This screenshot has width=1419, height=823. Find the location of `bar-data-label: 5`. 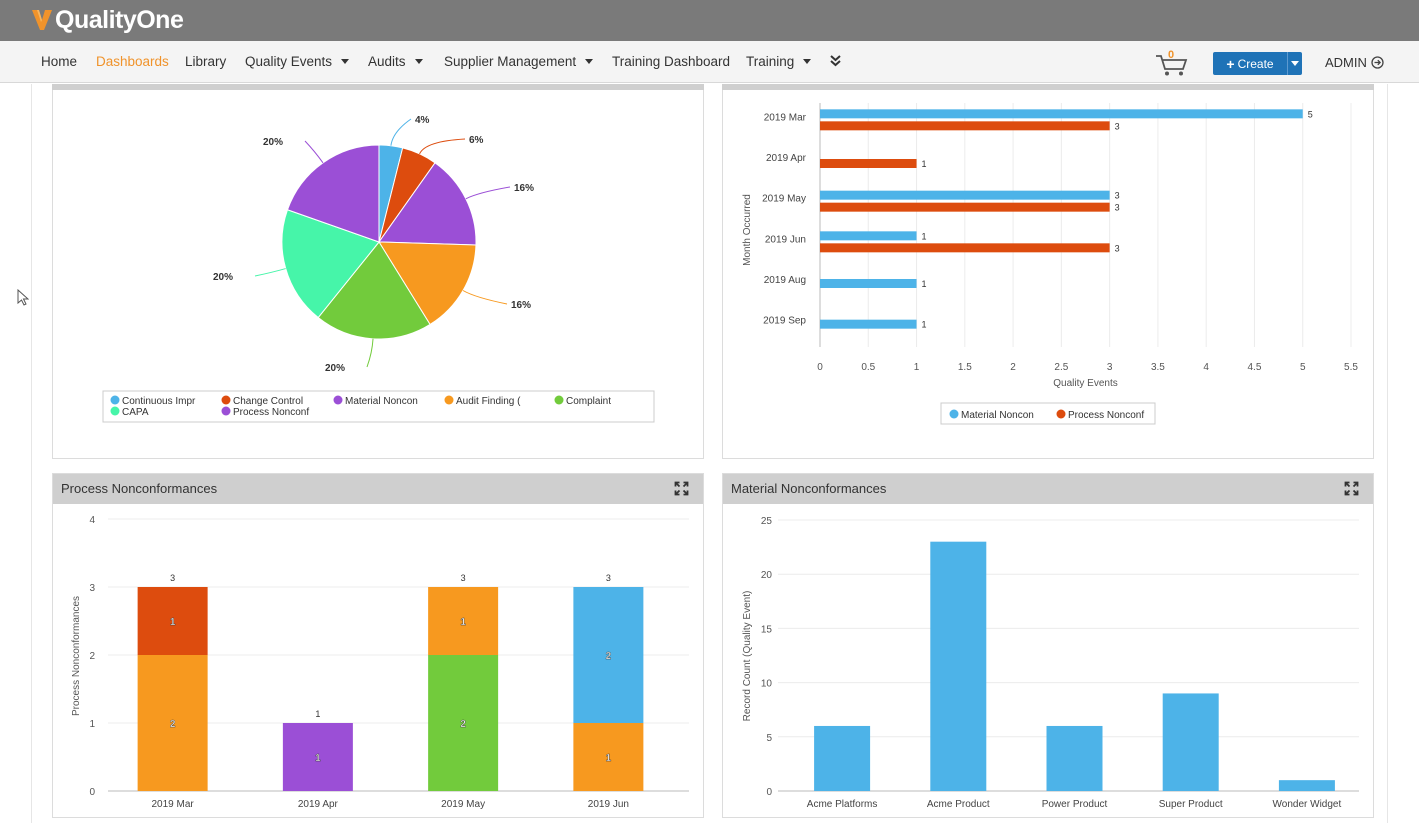

bar-data-label: 5 is located at coordinates (1310, 114).